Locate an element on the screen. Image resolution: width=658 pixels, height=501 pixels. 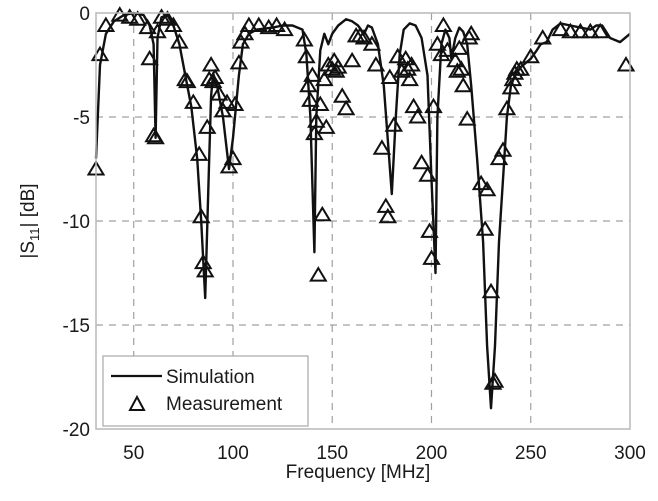
y-tick-label: -15 is located at coordinates (76, 326).